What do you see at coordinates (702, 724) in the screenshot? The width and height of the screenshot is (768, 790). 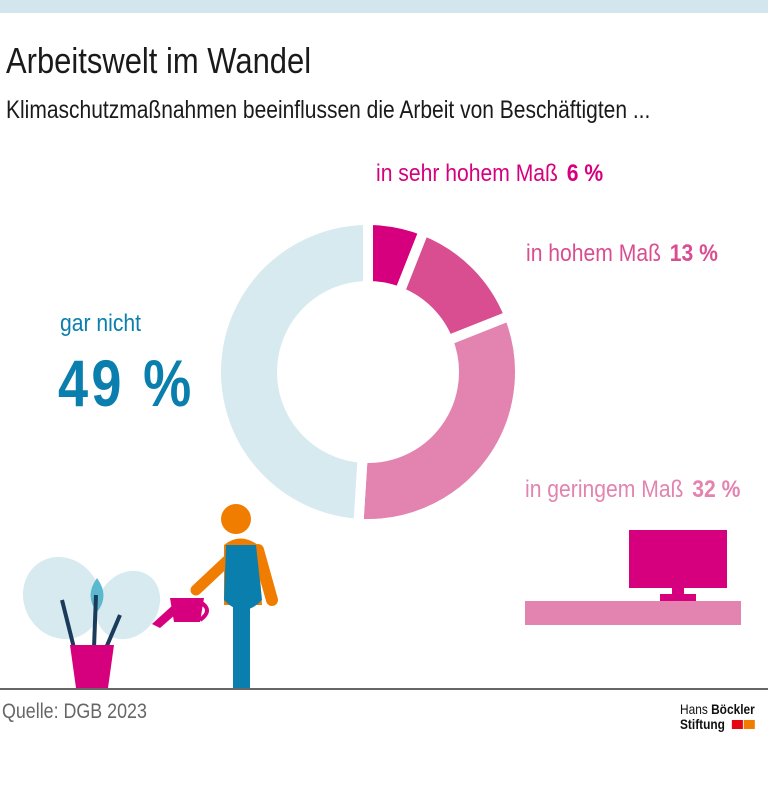 I see `logo-text: Stiftung` at bounding box center [702, 724].